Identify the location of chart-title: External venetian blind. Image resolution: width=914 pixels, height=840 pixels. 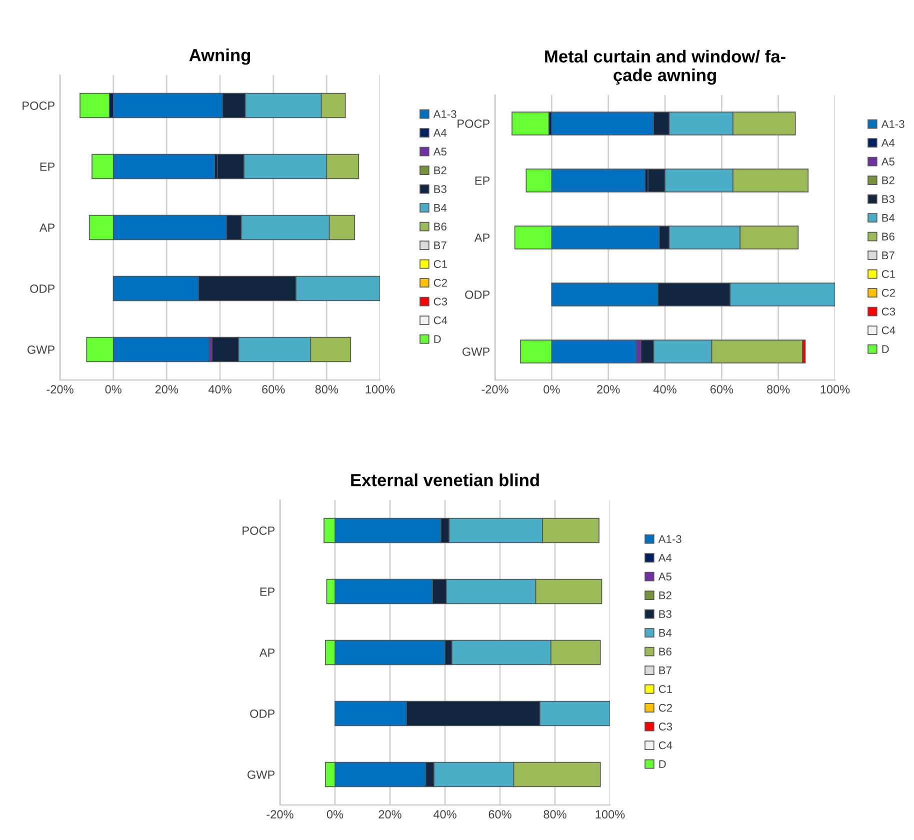
(445, 480).